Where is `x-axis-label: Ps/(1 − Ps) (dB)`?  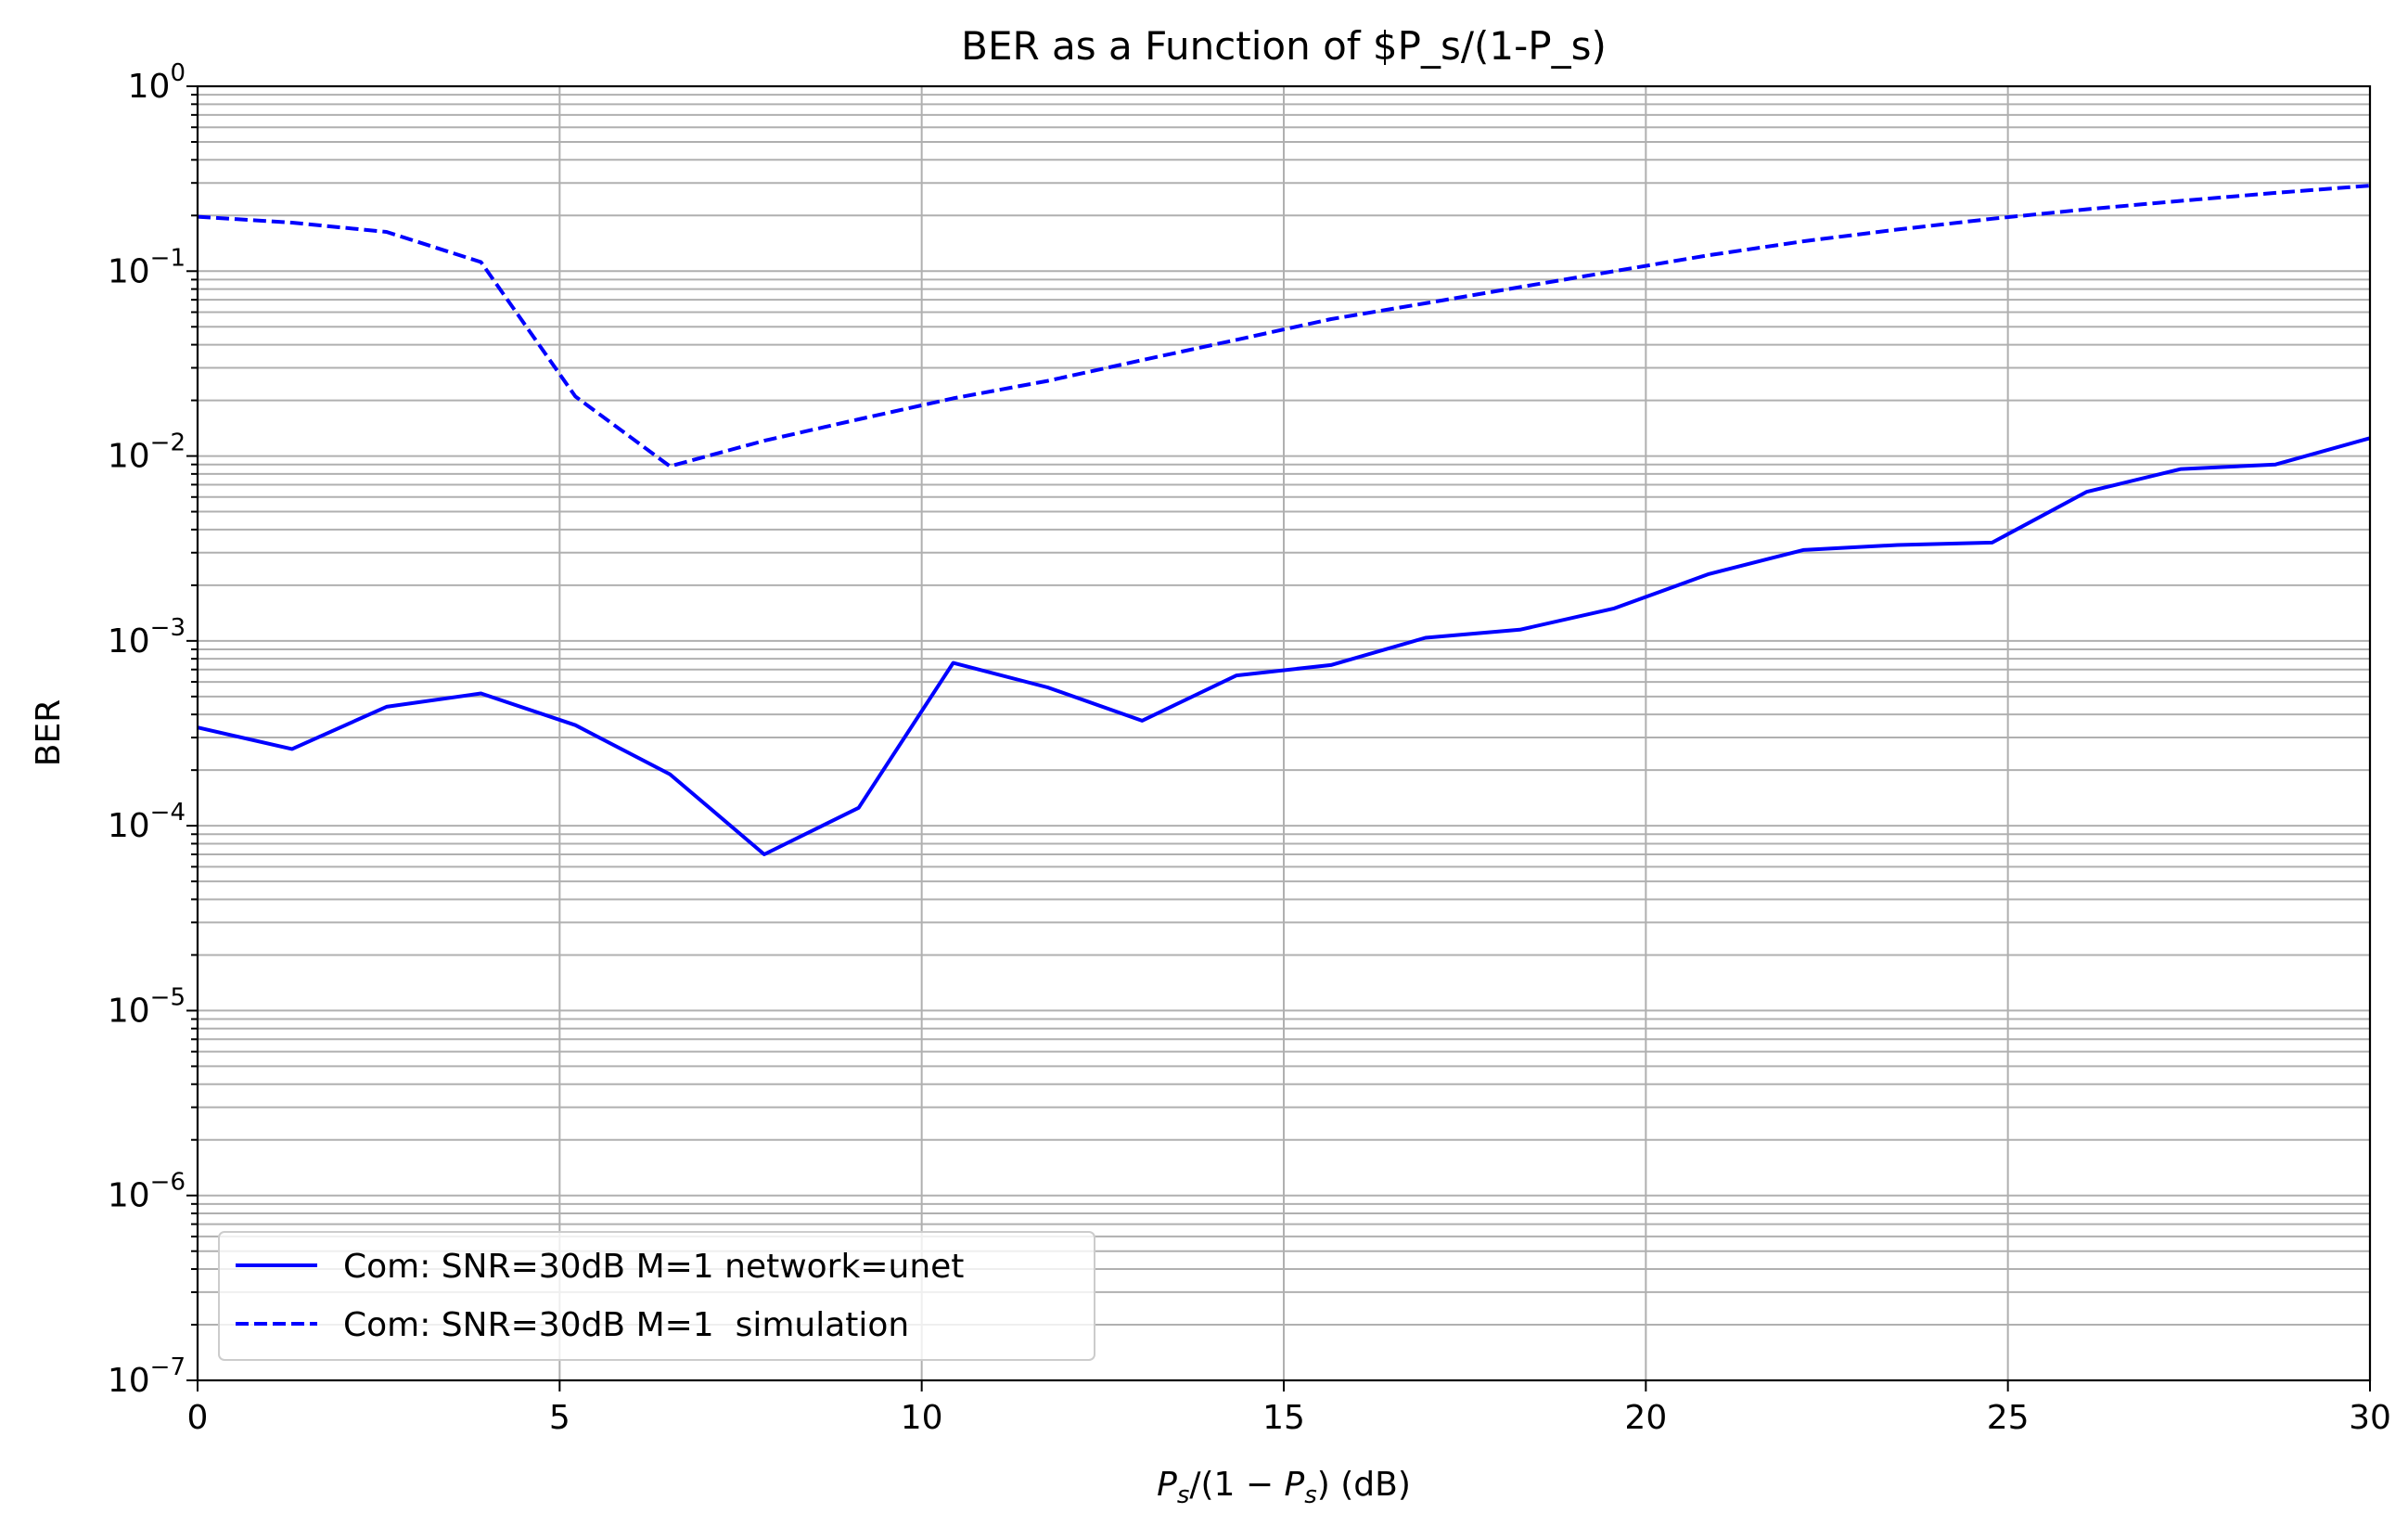
x-axis-label: Ps/(1 − Ps) (dB) is located at coordinates (1284, 1487).